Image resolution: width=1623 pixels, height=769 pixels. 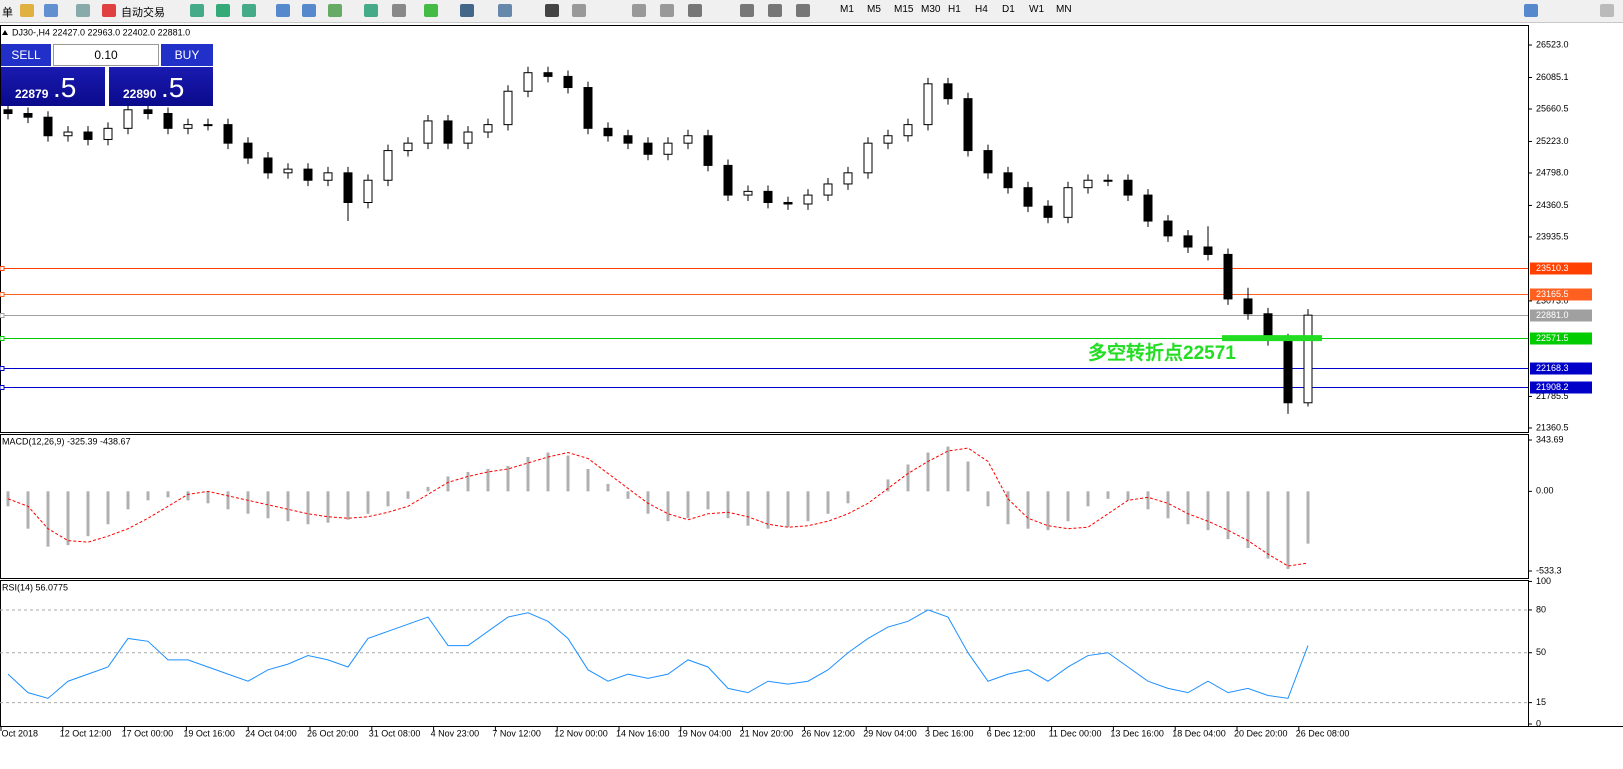 What do you see at coordinates (32, 94) in the screenshot?
I see `bid-price: 22879` at bounding box center [32, 94].